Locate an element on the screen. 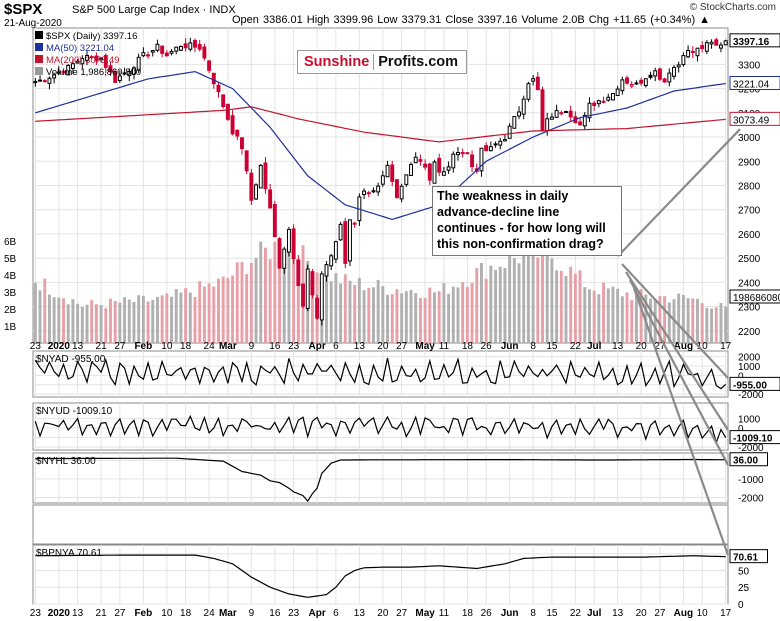 The height and width of the screenshot is (621, 780). x-tick-label-bottom: 20 is located at coordinates (642, 613).